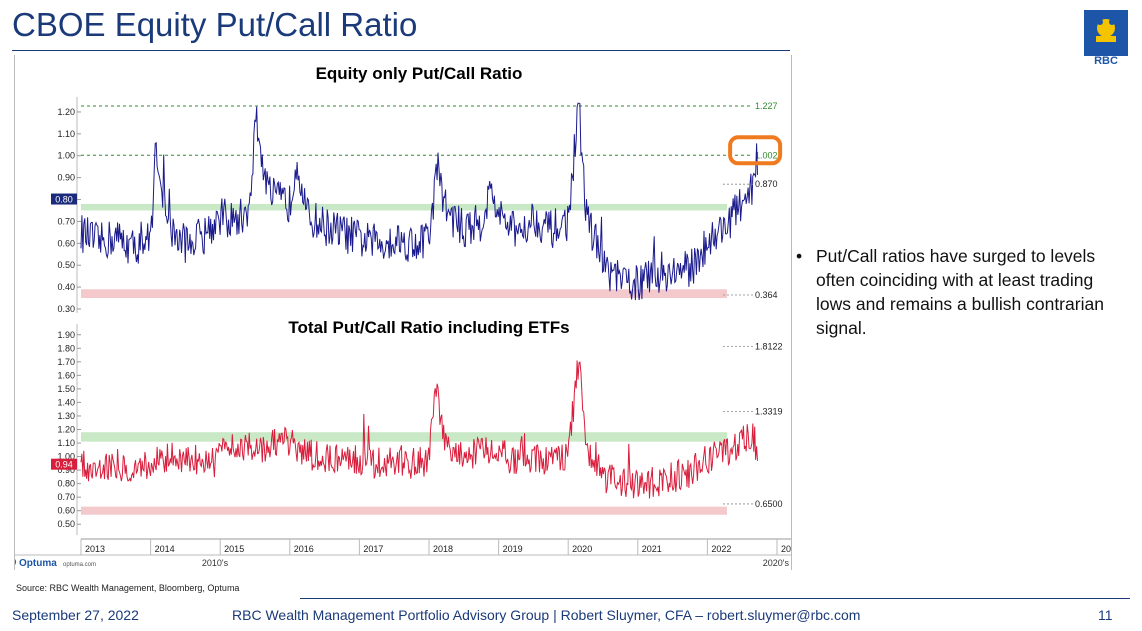 Image resolution: width=1142 pixels, height=631 pixels. What do you see at coordinates (652, 549) in the screenshot?
I see `x-tick-label: 2021` at bounding box center [652, 549].